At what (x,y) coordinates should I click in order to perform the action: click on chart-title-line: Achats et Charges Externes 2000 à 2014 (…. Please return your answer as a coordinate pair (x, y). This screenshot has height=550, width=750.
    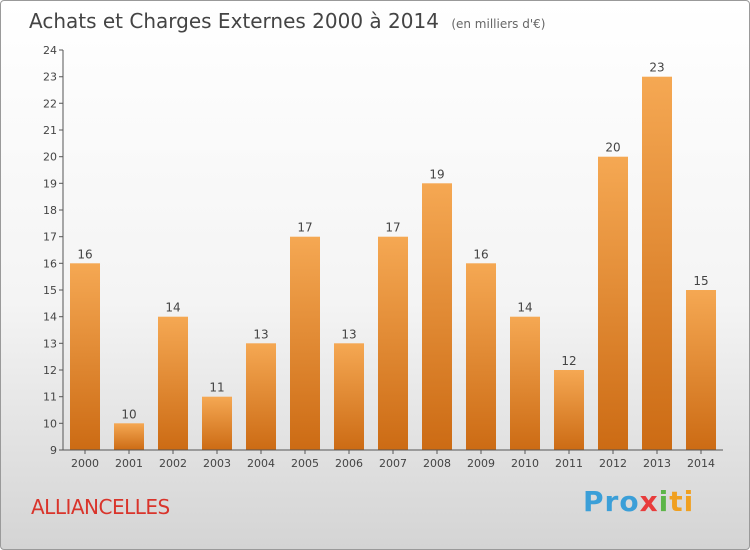
    Looking at the image, I should click on (287, 21).